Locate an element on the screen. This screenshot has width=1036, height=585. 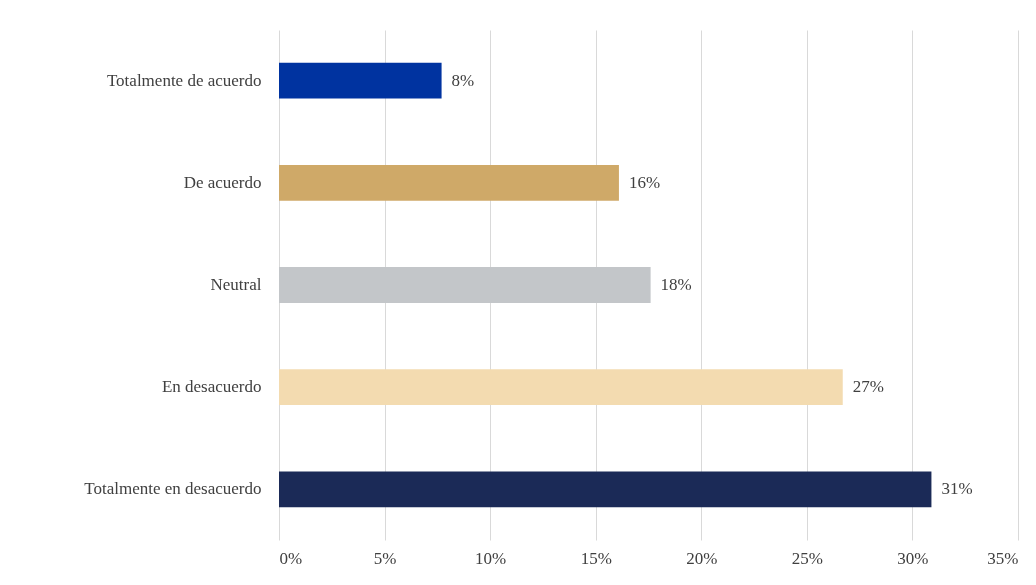
y-tick-label: De acuerdo is located at coordinates (222, 182).